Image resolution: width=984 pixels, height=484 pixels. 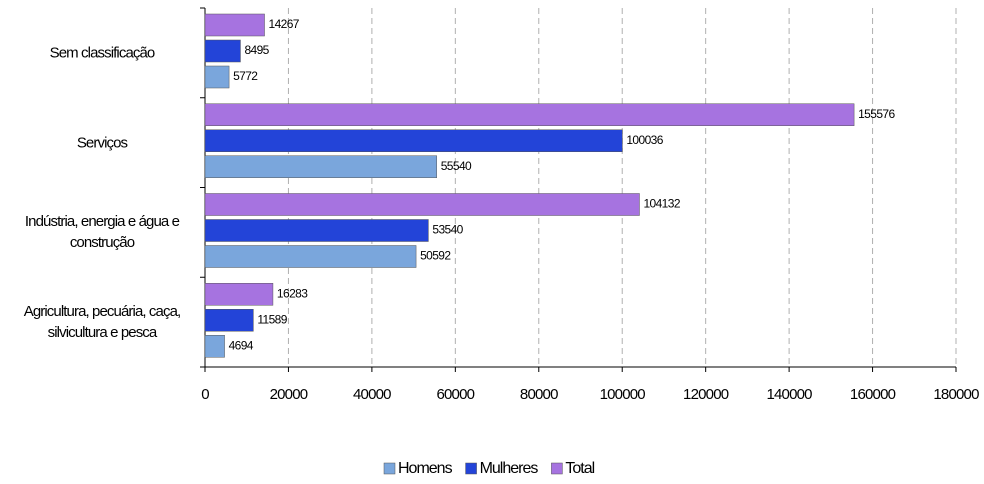 I want to click on data-label: 155576, so click(x=876, y=114).